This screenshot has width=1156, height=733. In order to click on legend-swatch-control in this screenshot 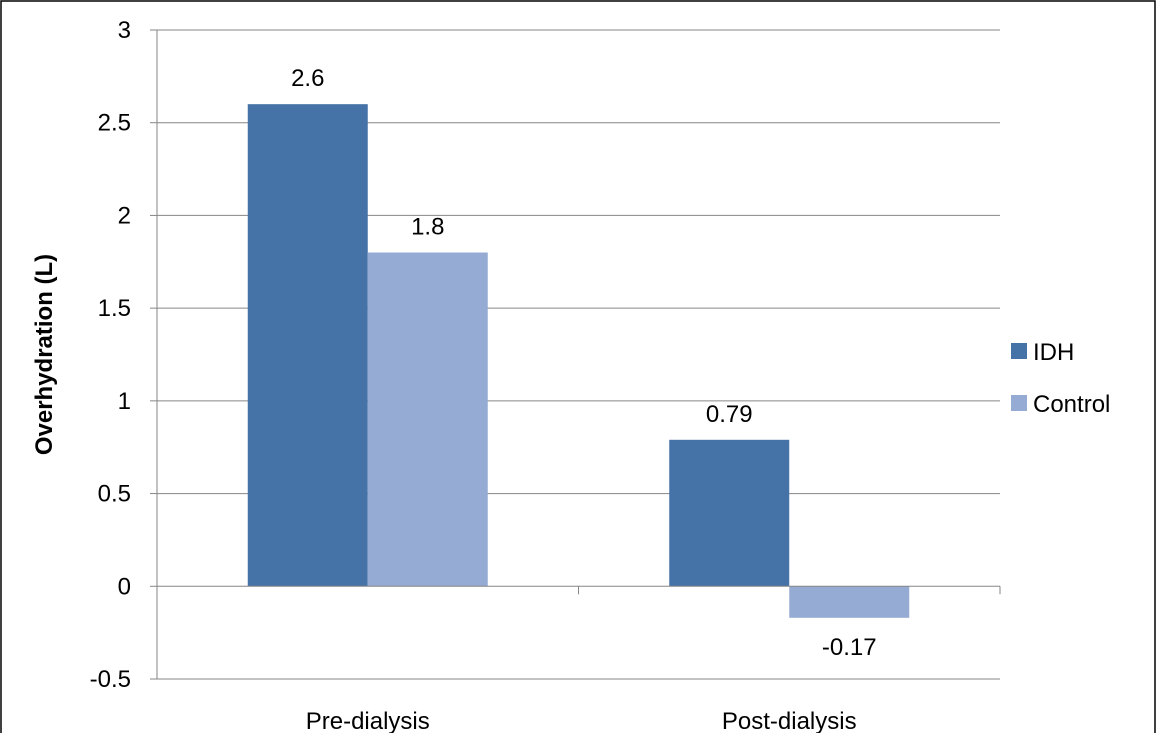, I will do `click(1019, 403)`.